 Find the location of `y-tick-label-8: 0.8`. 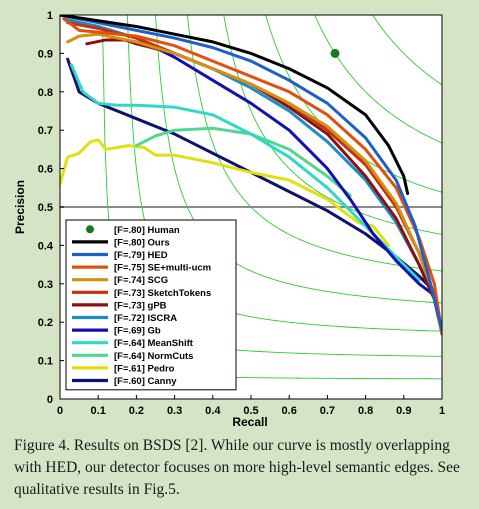

y-tick-label-8: 0.8 is located at coordinates (45, 93).